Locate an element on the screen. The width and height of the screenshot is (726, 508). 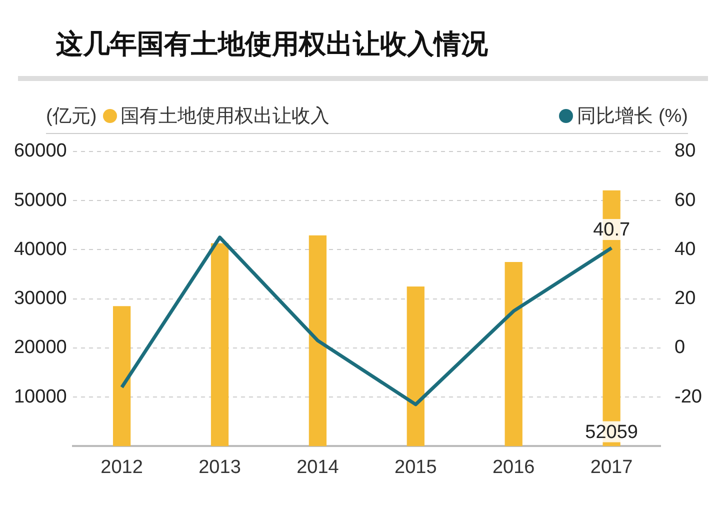
y-tick-label: 10000 is located at coordinates (40, 397).